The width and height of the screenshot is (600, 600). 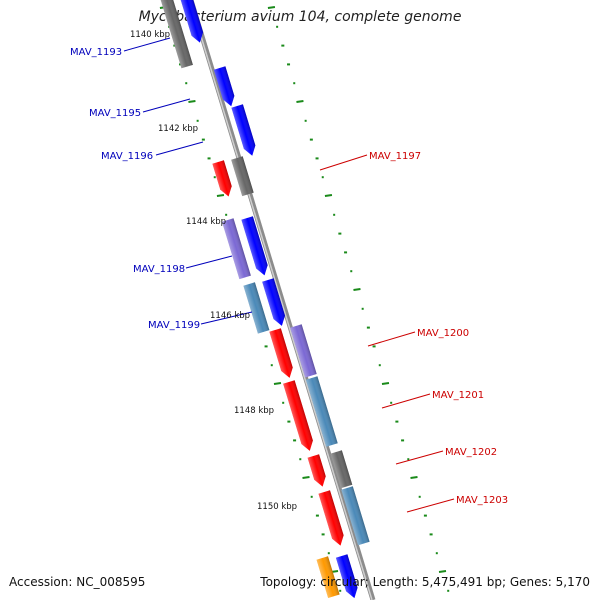 What do you see at coordinates (288, 582) in the screenshot?
I see `topology-label: Topology:` at bounding box center [288, 582].